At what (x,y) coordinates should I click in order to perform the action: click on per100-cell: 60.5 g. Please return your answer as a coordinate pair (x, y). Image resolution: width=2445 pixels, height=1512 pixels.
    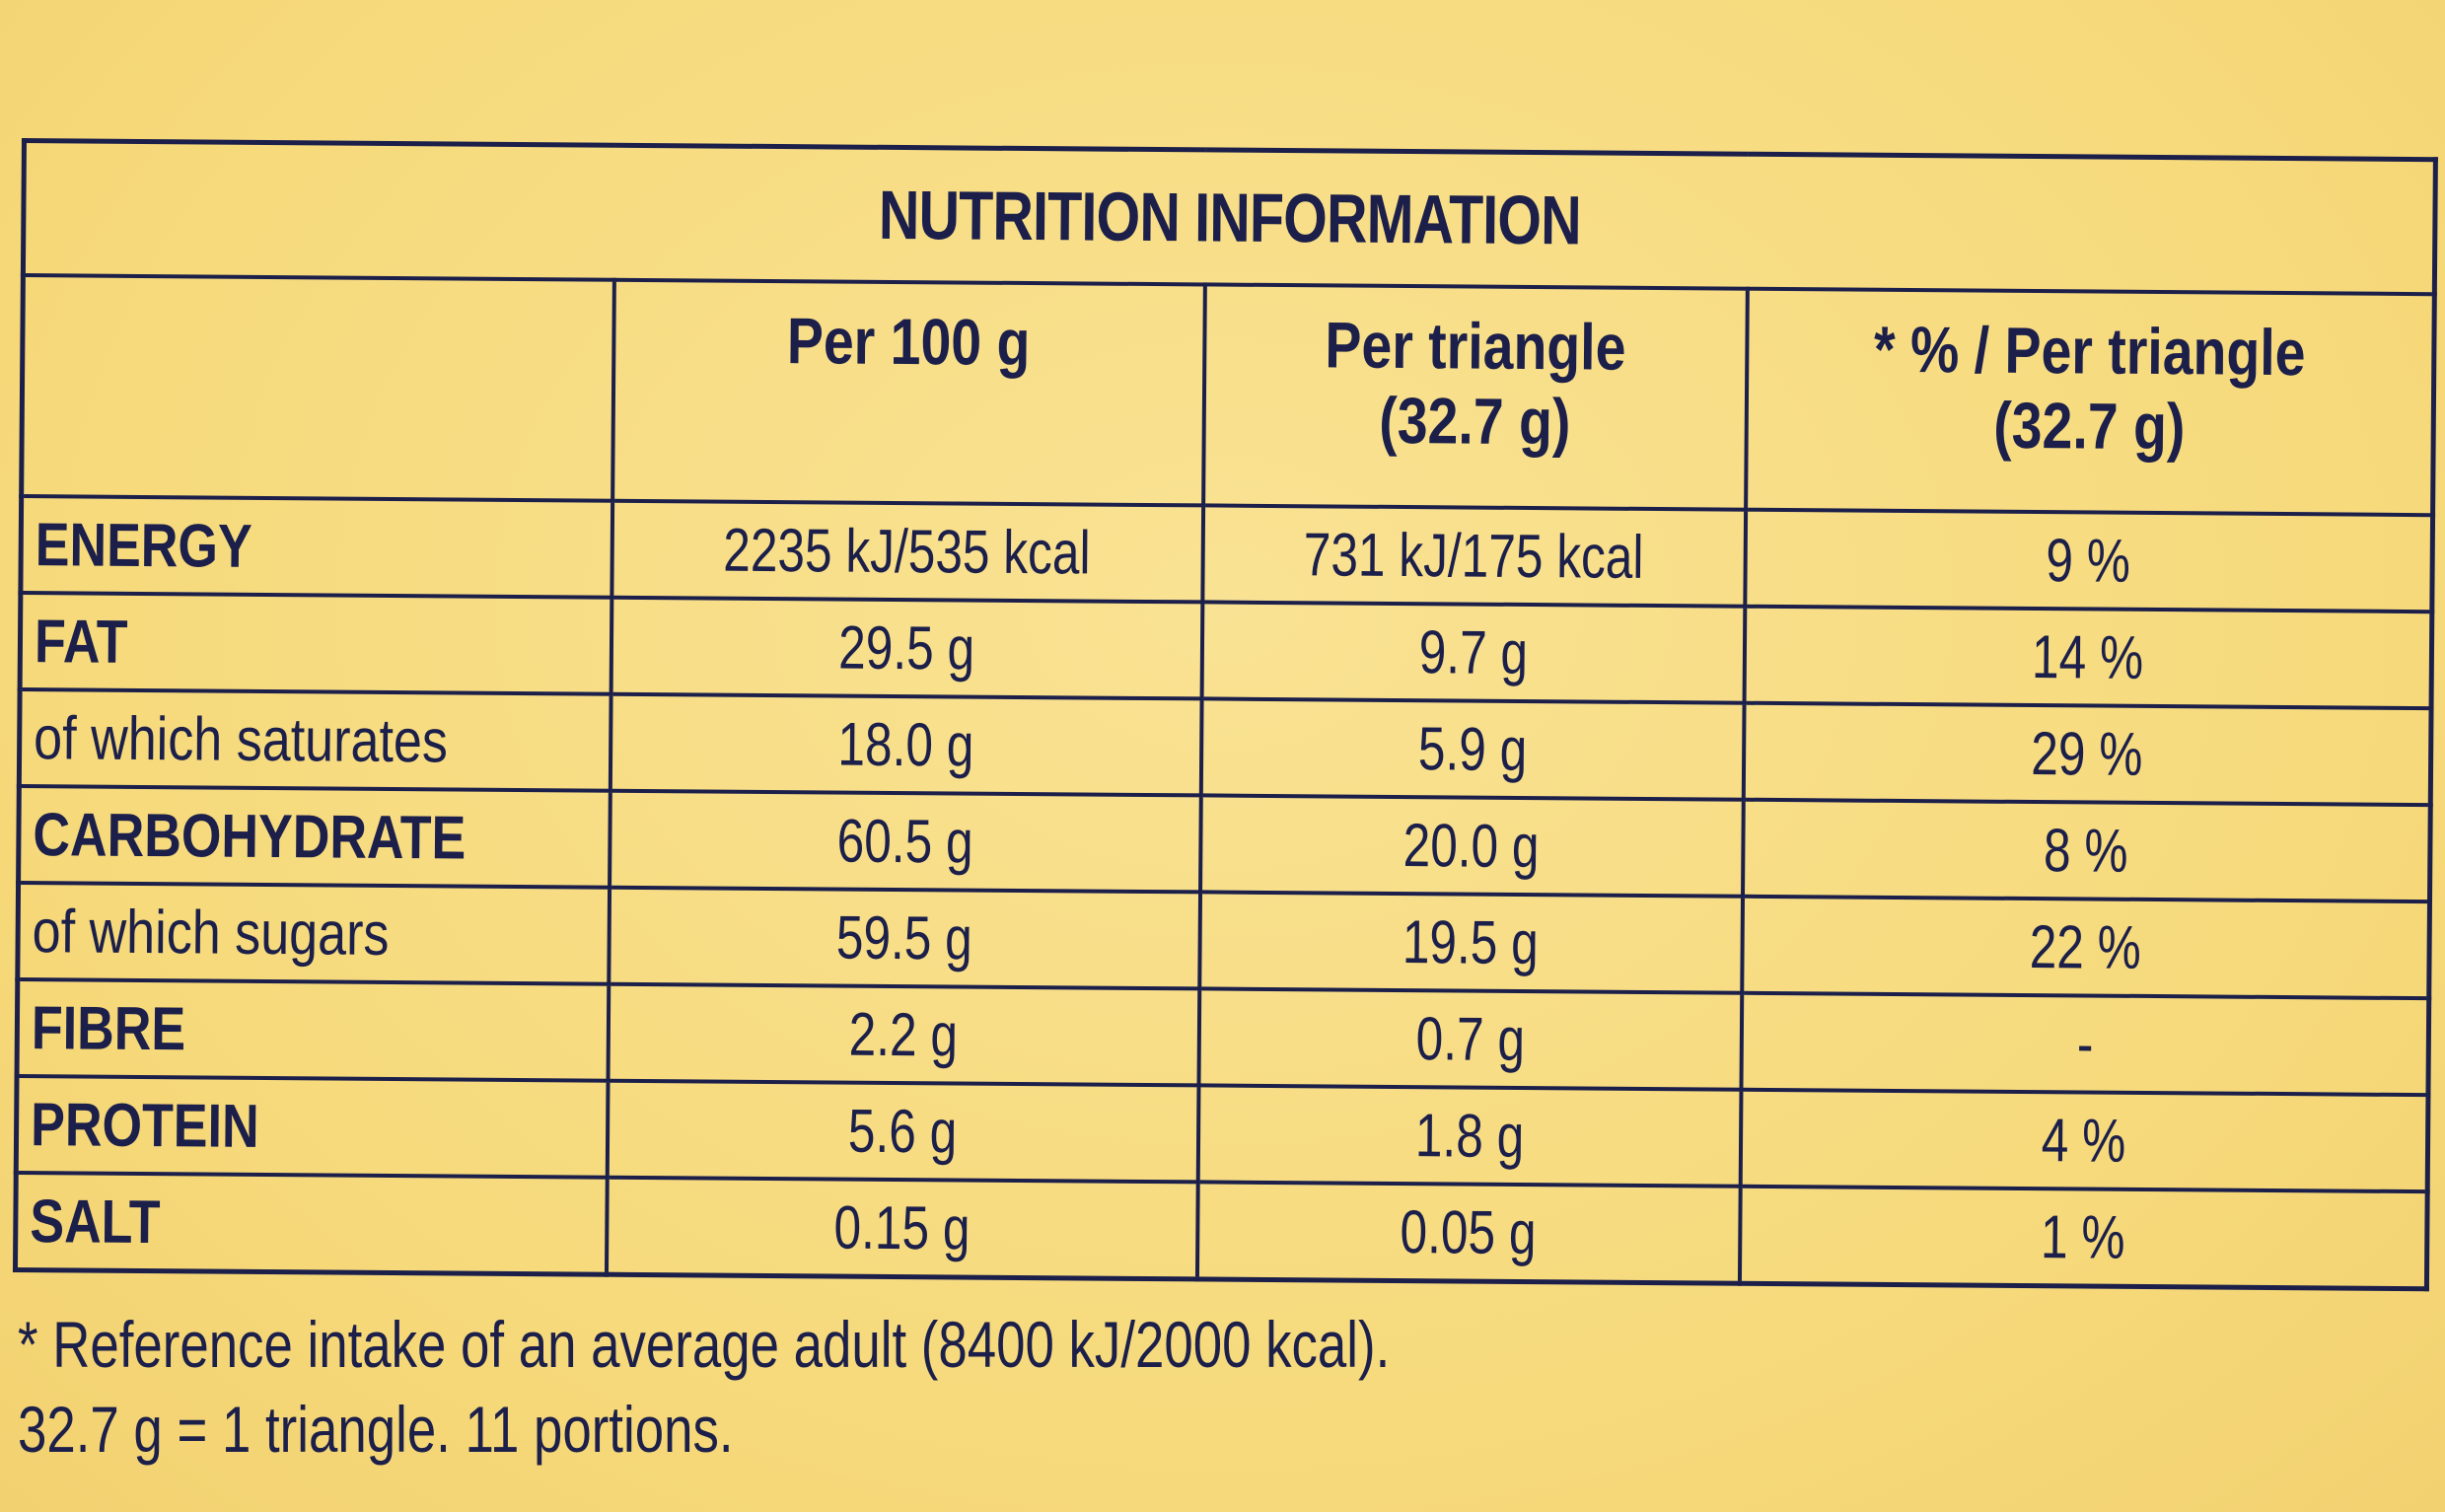
    Looking at the image, I should click on (905, 841).